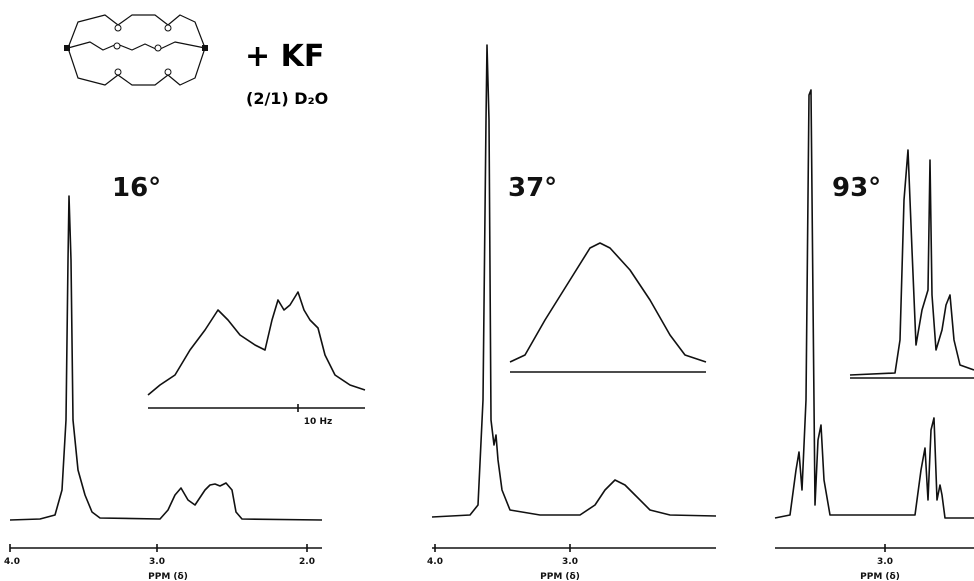 The width and height of the screenshot is (974, 581). I want to click on inset-scale: 10 Hz, so click(318, 422).